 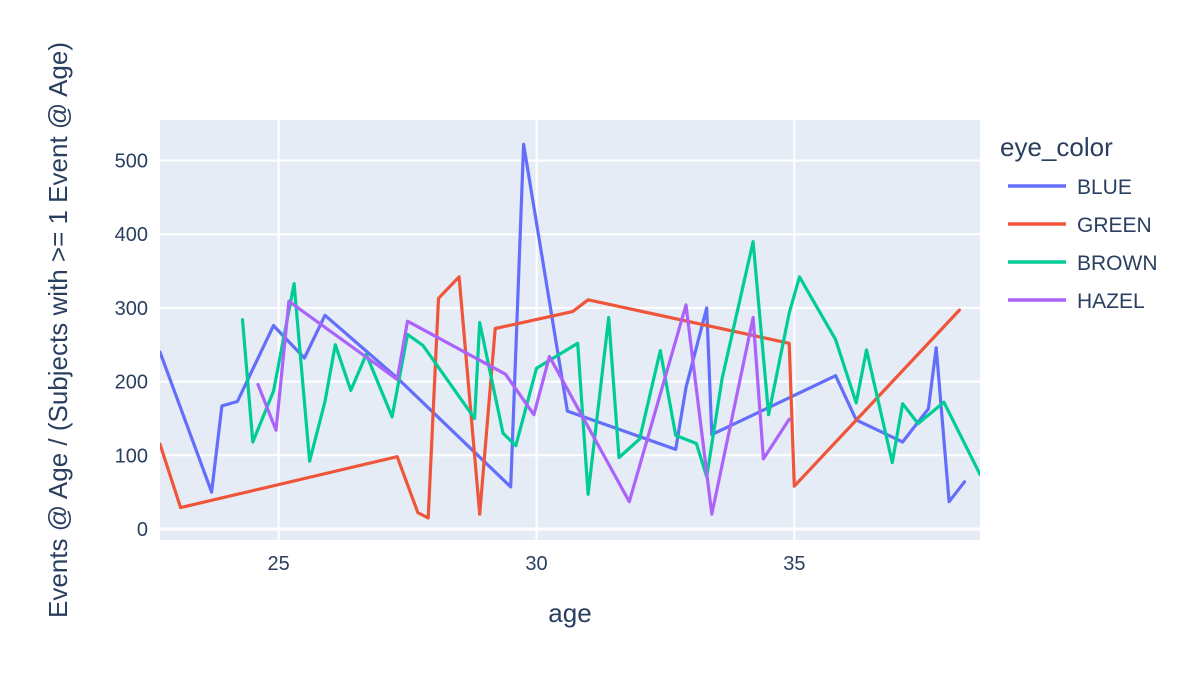 I want to click on series-line-hazel, so click(x=523, y=407).